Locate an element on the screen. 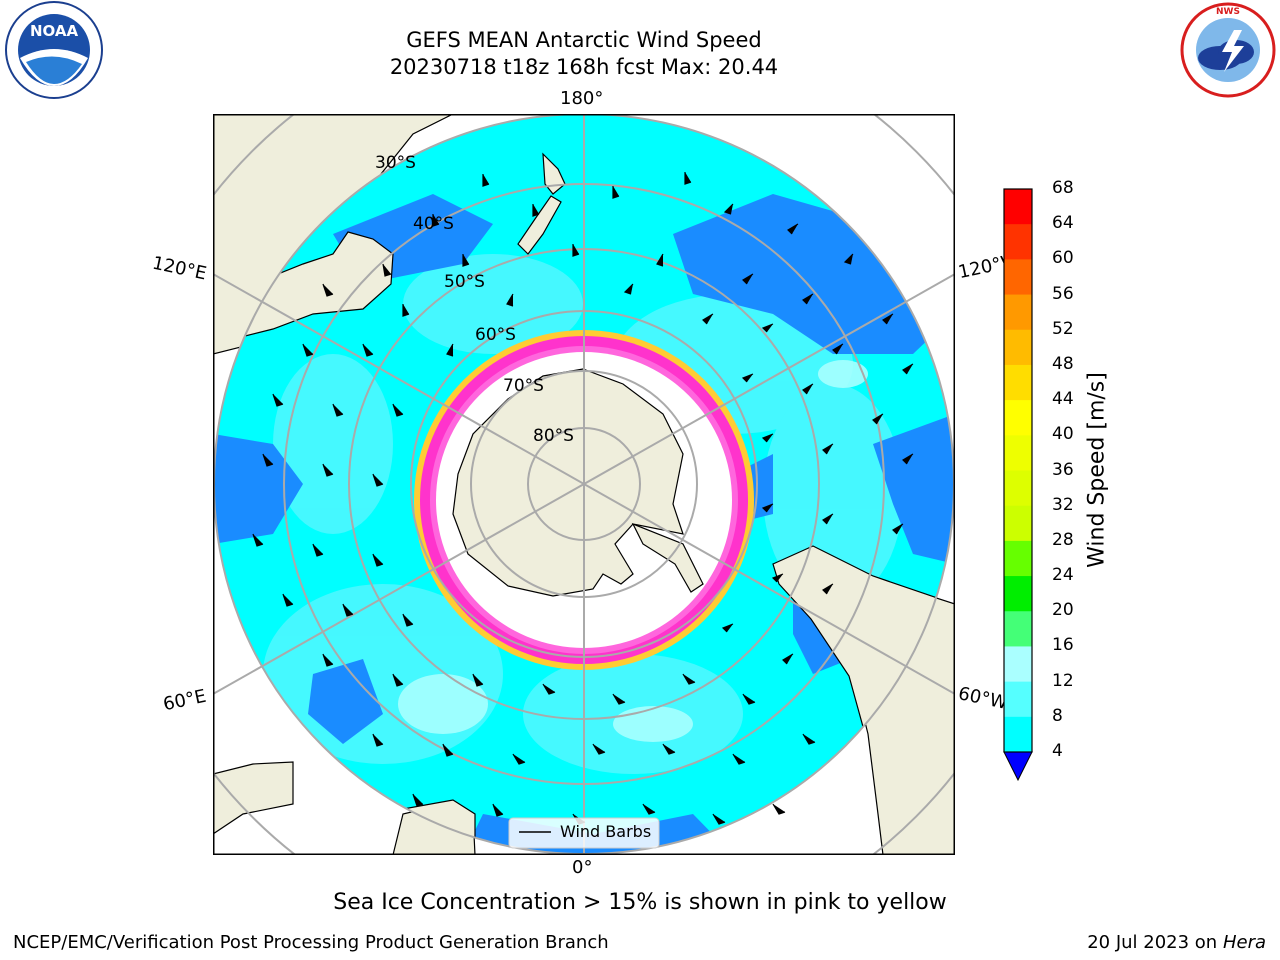 Image resolution: width=1280 pixels, height=960 pixels. lat-label-80s: 80°S is located at coordinates (553, 436).